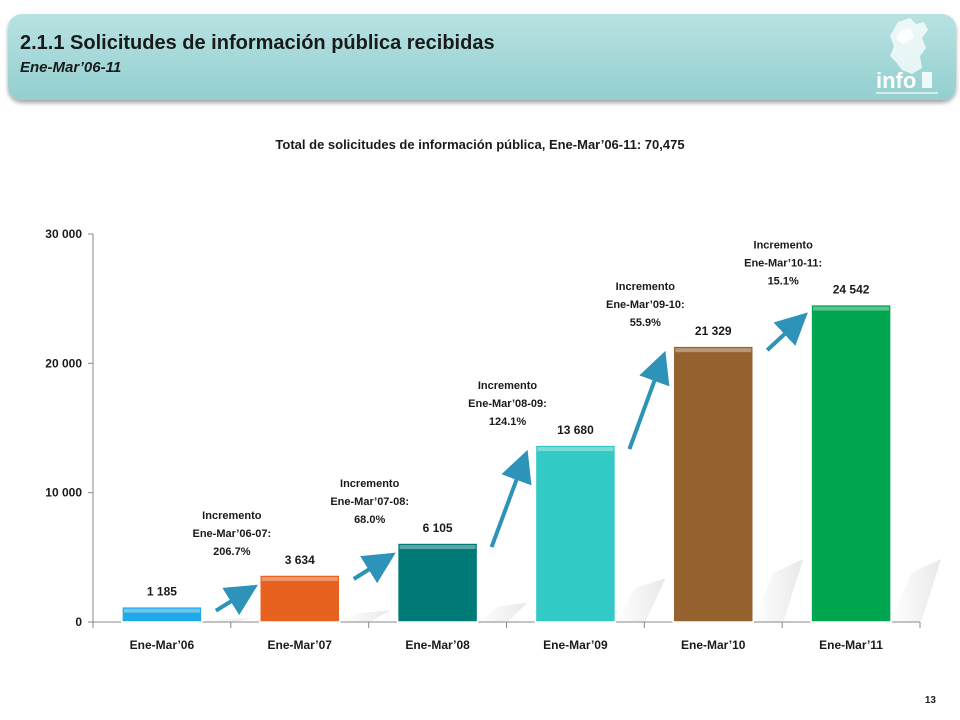  What do you see at coordinates (783, 282) in the screenshot?
I see `increment-annotation-line: 15.1%` at bounding box center [783, 282].